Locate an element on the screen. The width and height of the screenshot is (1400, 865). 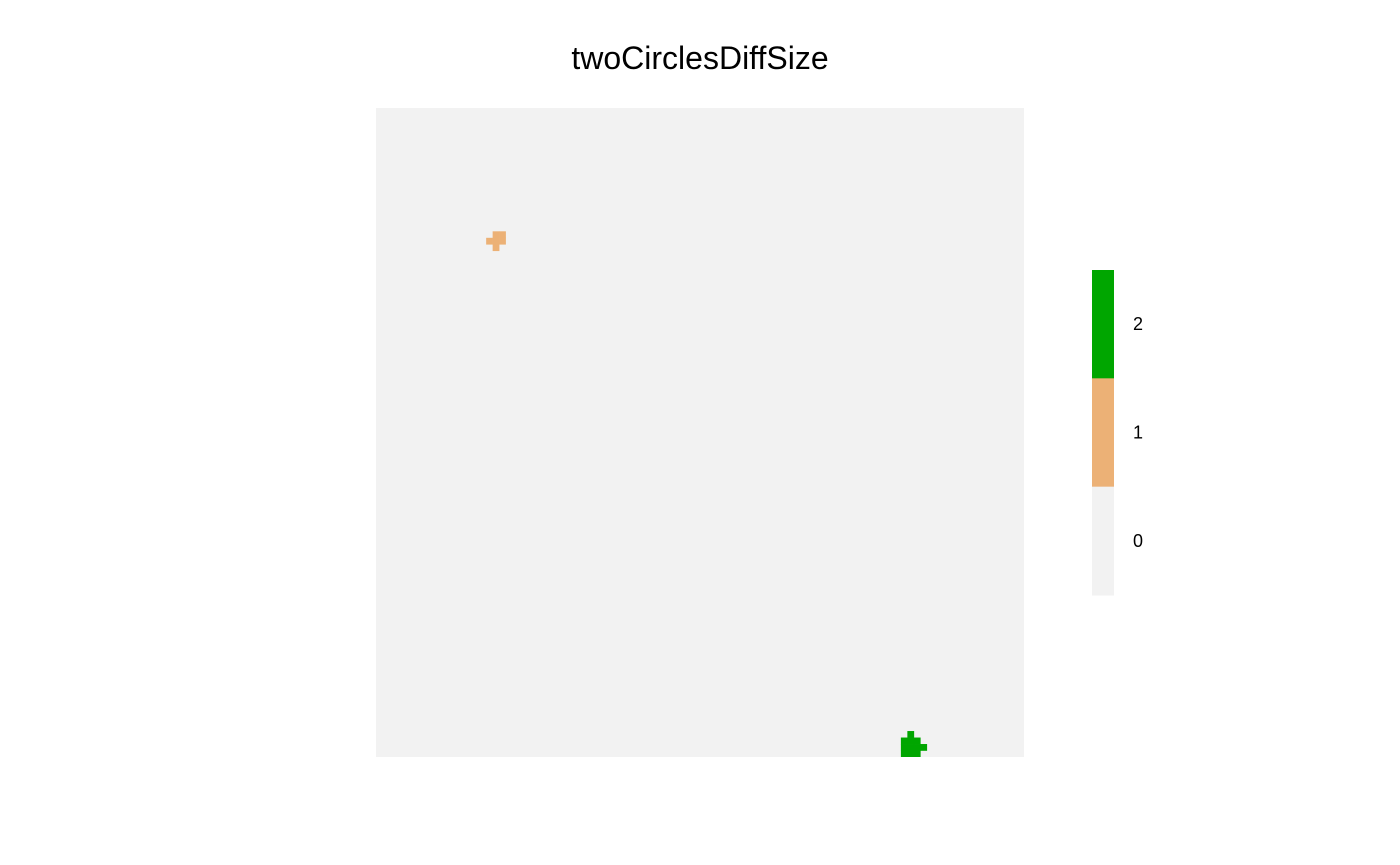
legend-label-2: 2 is located at coordinates (1138, 324).